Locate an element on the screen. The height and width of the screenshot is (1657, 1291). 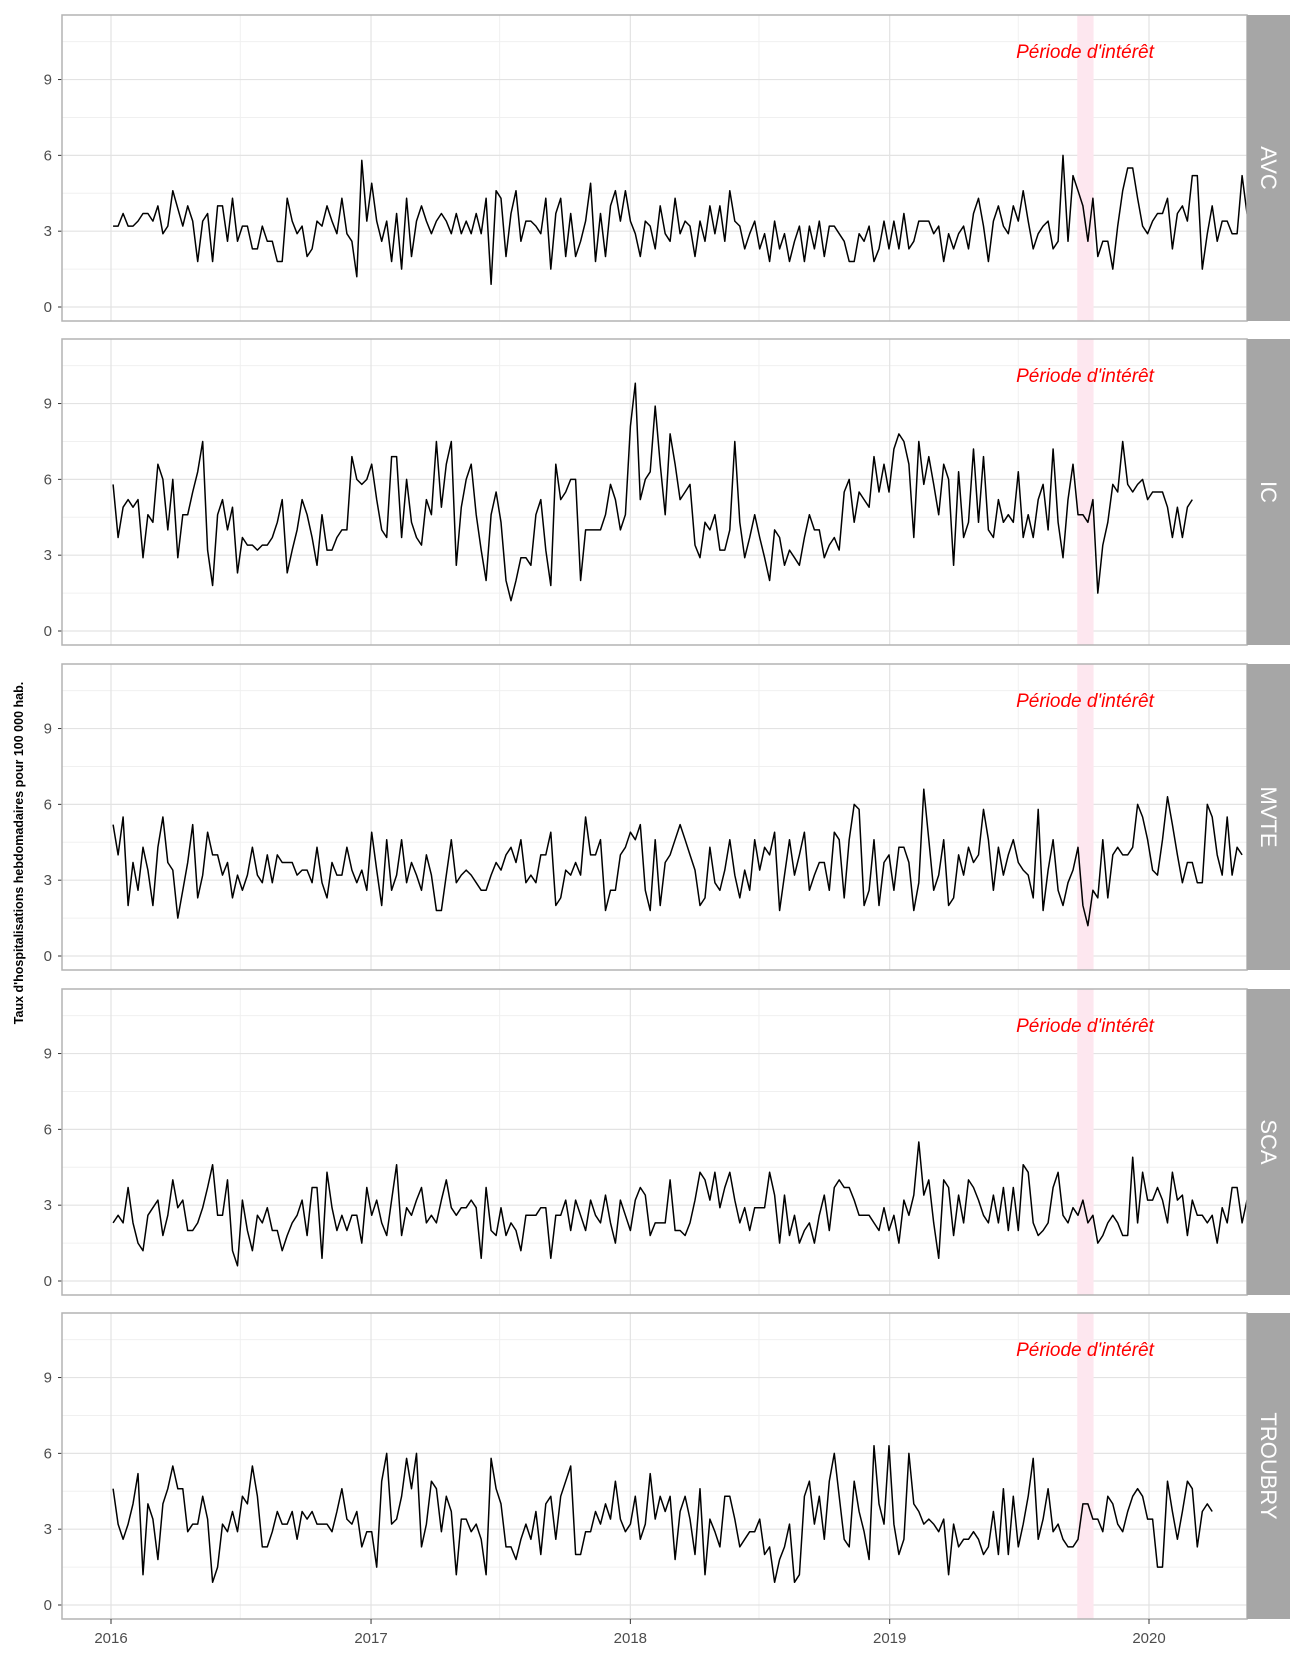
series-line-sca is located at coordinates (695, 1204).